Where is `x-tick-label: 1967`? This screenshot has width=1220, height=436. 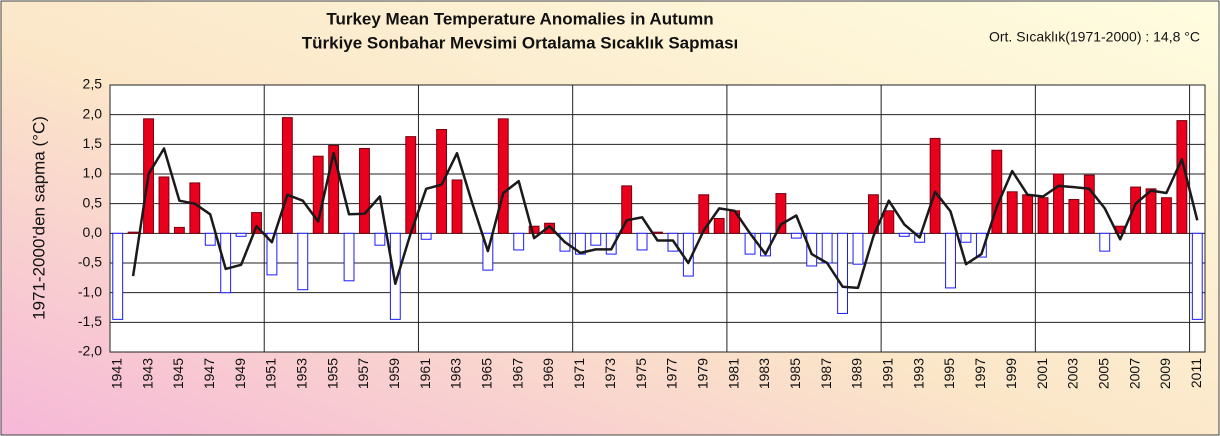 x-tick-label: 1967 is located at coordinates (517, 373).